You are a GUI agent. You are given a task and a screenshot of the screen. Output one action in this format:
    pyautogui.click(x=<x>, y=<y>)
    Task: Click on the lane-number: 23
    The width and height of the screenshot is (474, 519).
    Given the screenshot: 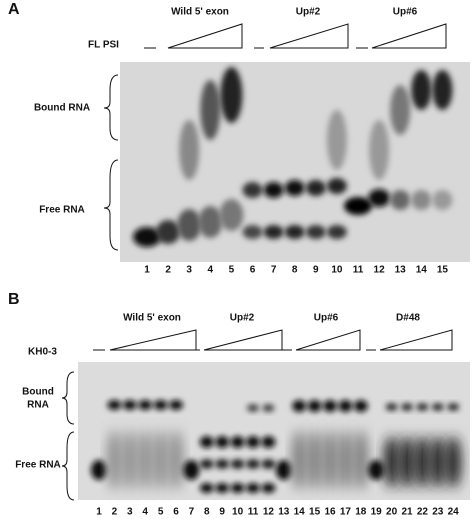 What is the action you would take?
    pyautogui.click(x=438, y=512)
    